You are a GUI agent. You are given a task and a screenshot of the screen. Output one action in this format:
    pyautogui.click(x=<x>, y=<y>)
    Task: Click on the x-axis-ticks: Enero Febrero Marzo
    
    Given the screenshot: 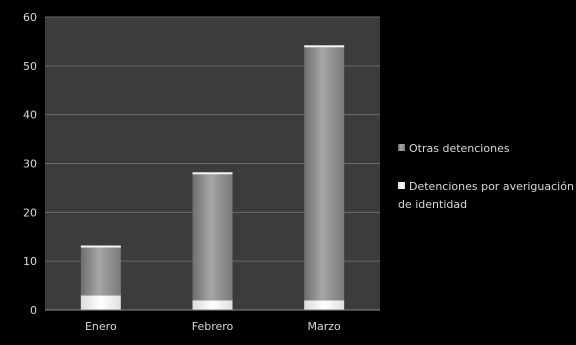 What is the action you would take?
    pyautogui.click(x=213, y=326)
    